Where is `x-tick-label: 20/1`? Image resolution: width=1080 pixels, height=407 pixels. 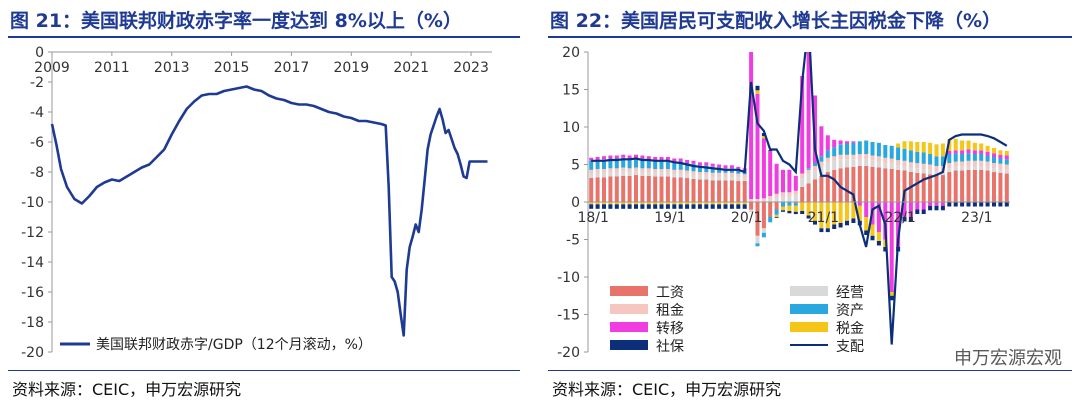
x-tick-label: 20/1 is located at coordinates (746, 218).